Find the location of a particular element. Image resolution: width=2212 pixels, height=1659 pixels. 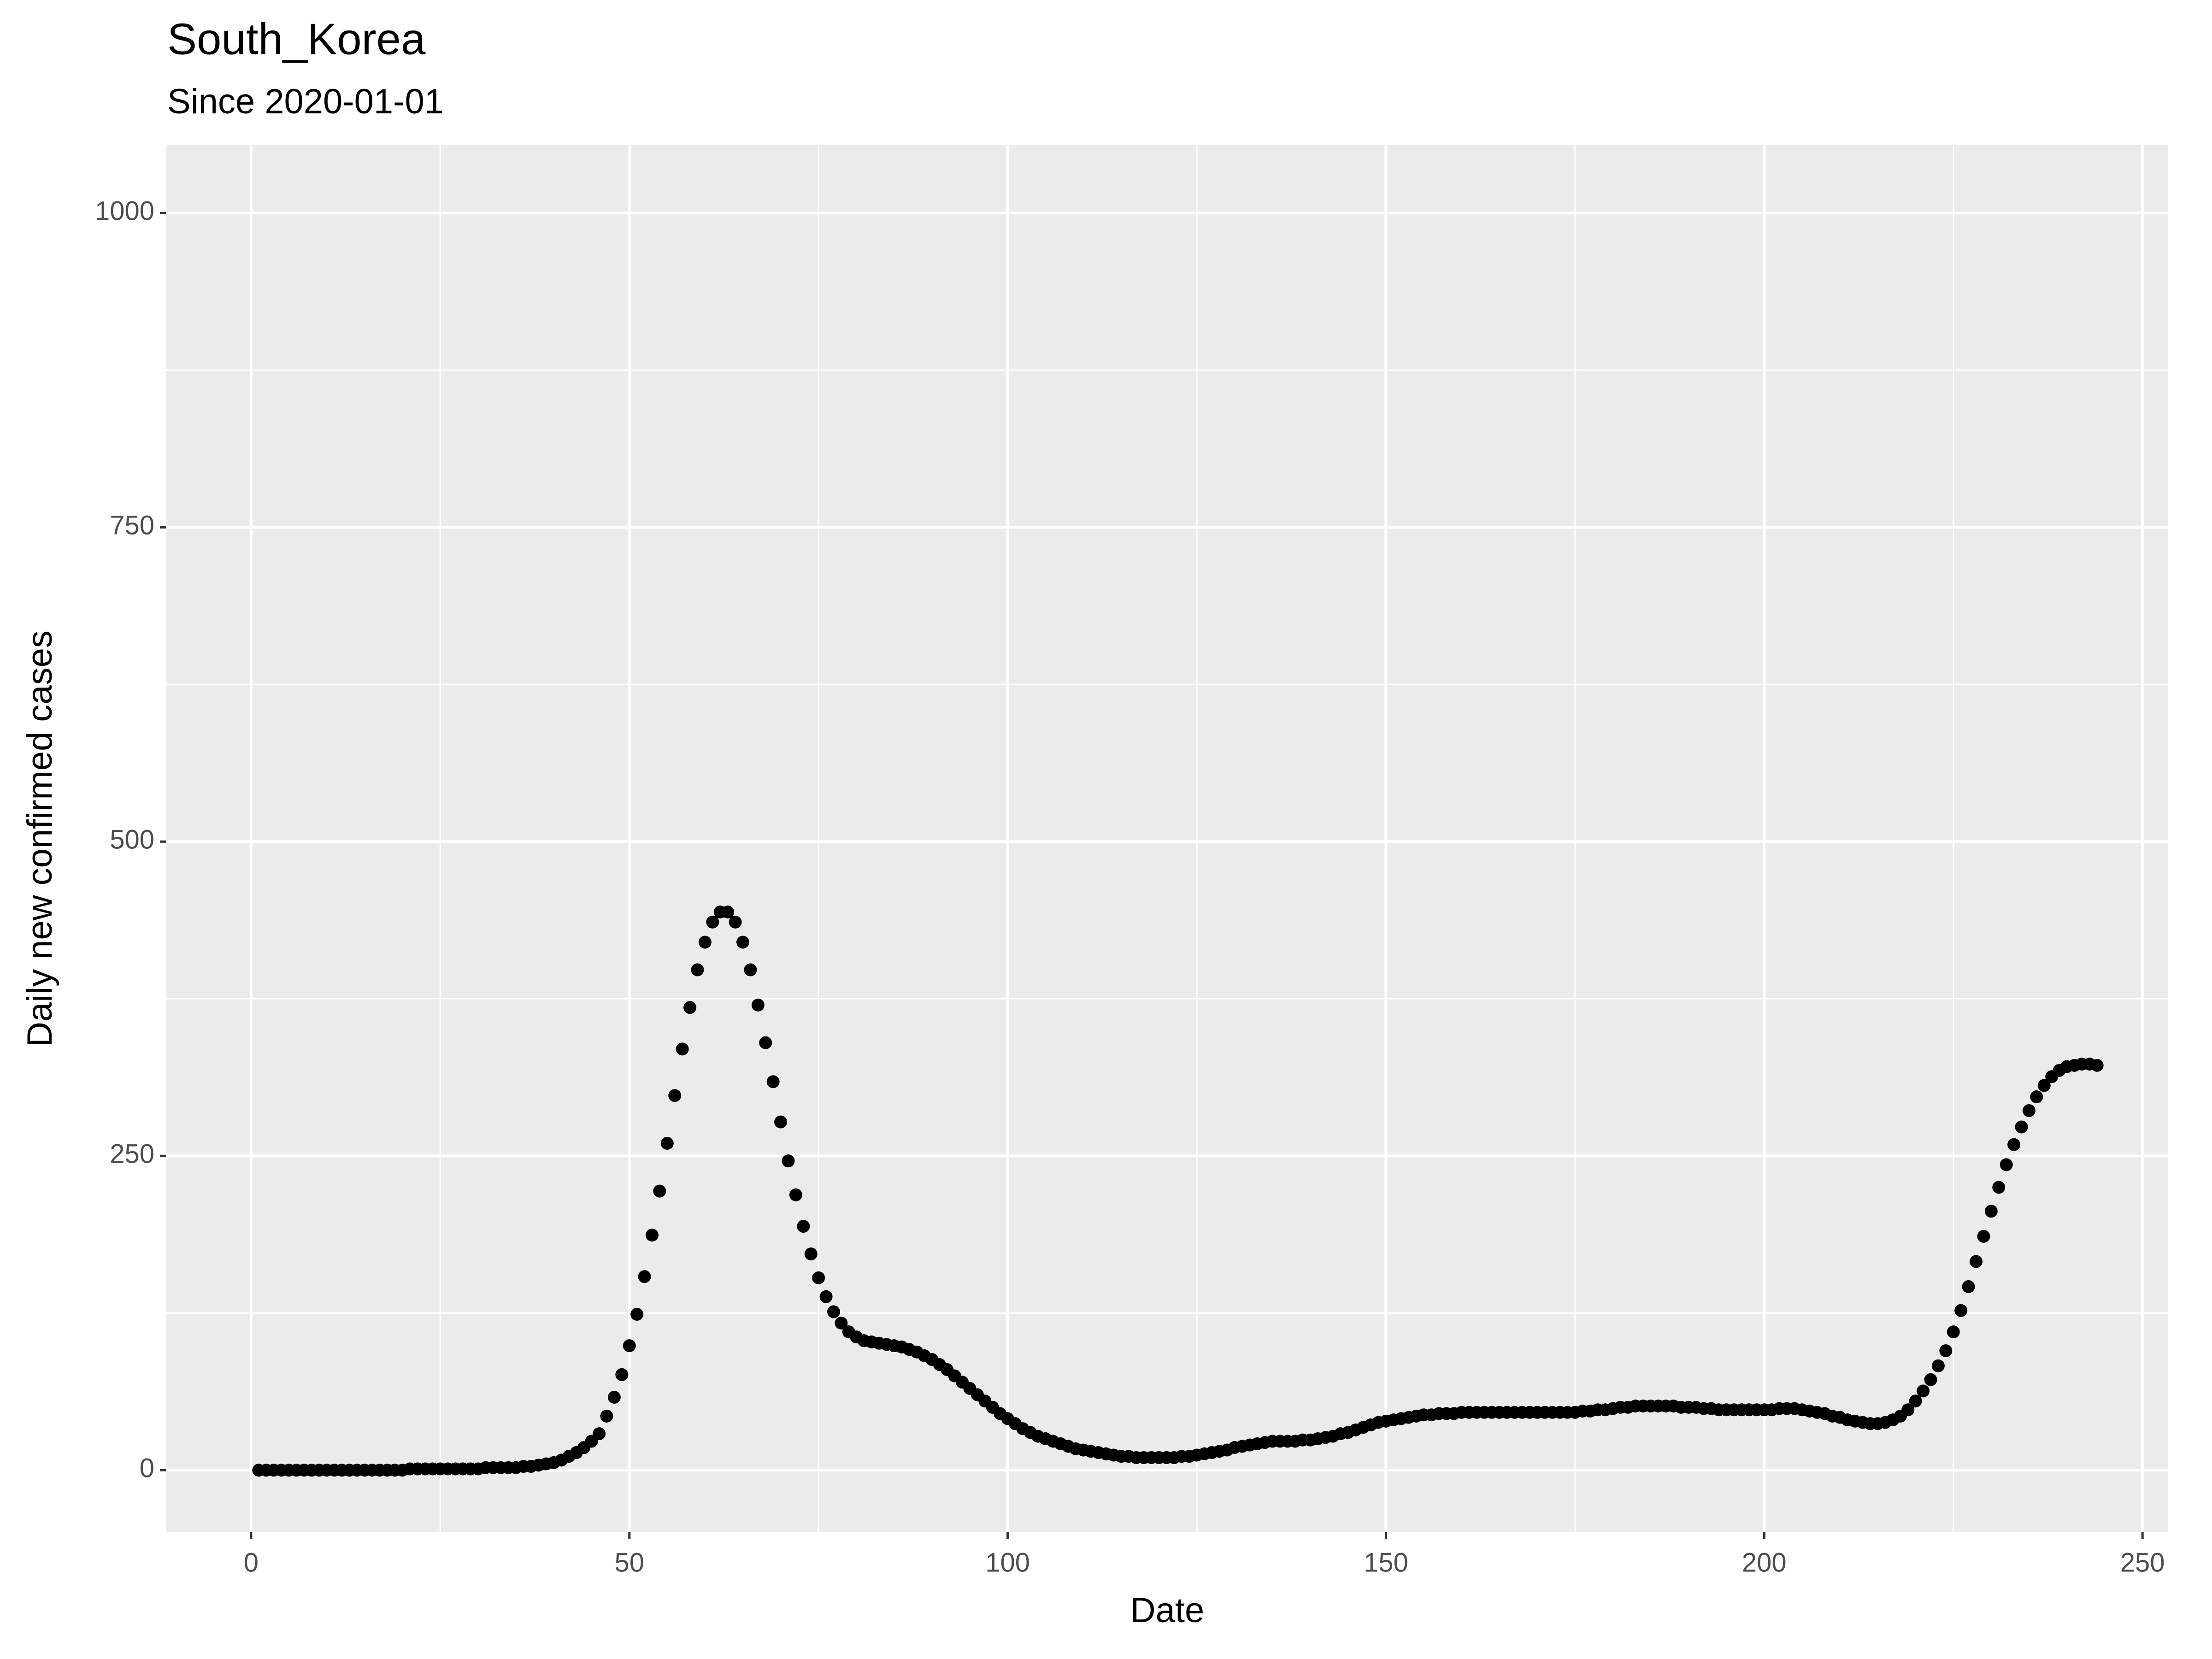

y-tick-label: 250 is located at coordinates (132, 1154).